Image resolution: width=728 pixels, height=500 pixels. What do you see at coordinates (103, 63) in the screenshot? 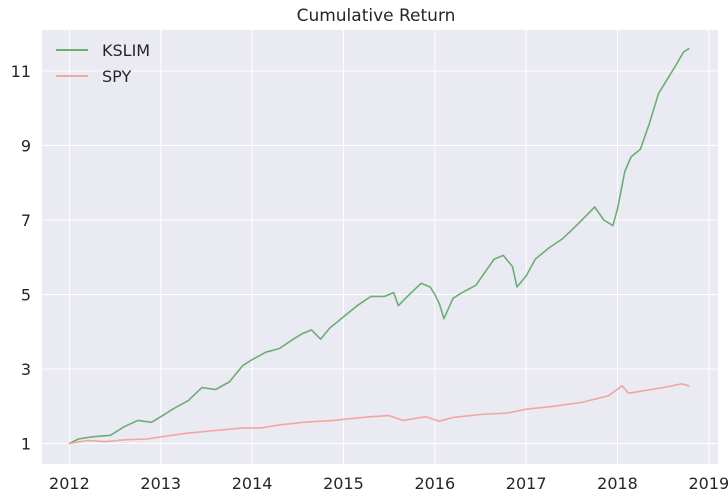
I see `legend: KSLIM SPY` at bounding box center [103, 63].